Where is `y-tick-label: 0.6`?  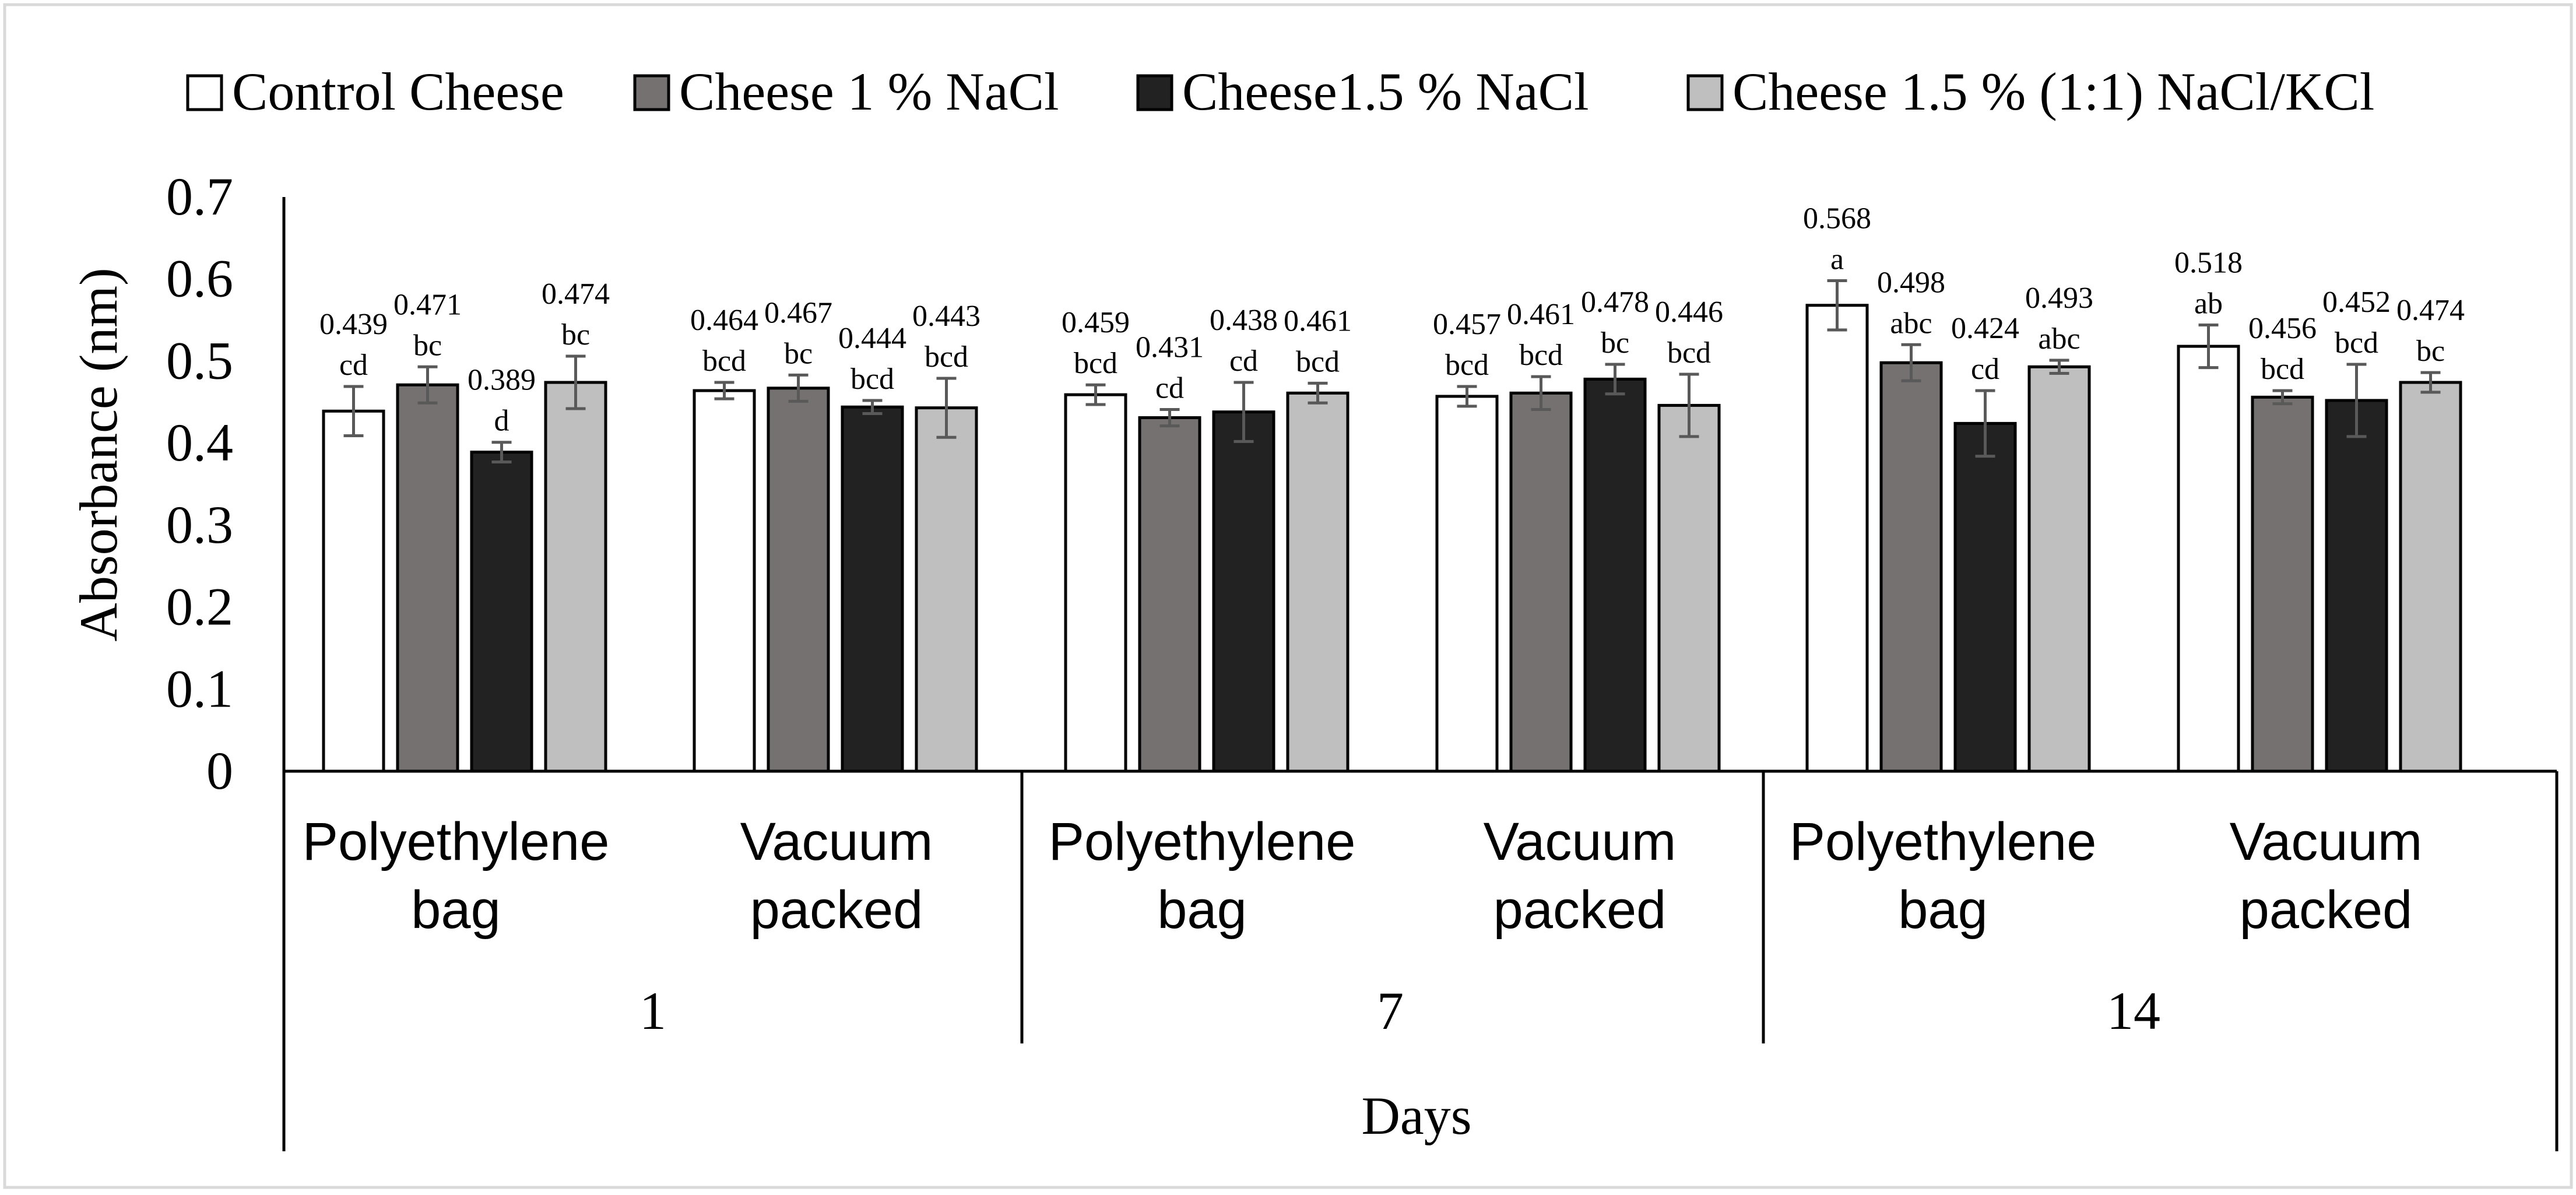
y-tick-label: 0.6 is located at coordinates (199, 278).